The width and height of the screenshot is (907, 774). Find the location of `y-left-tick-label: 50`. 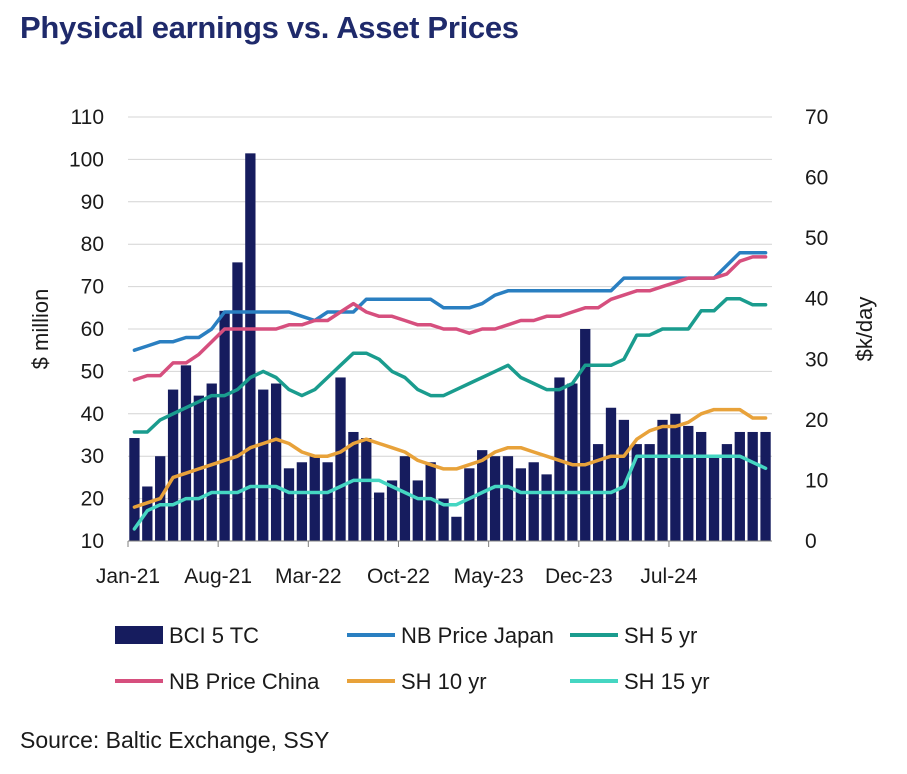

y-left-tick-label: 50 is located at coordinates (92, 371).